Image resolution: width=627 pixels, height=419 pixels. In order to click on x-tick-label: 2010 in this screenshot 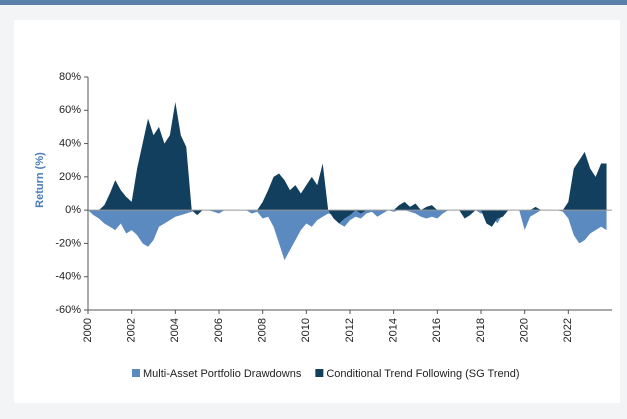, I will do `click(306, 330)`.